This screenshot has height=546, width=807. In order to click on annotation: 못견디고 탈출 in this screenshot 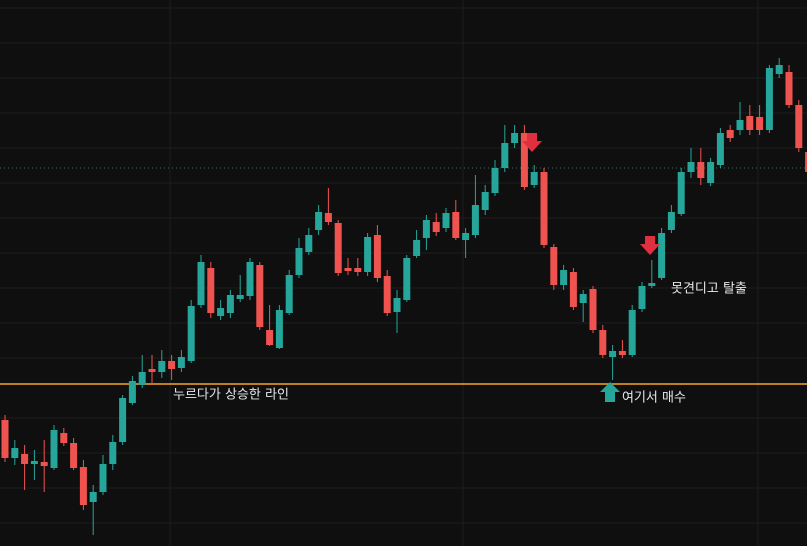, I will do `click(709, 289)`.